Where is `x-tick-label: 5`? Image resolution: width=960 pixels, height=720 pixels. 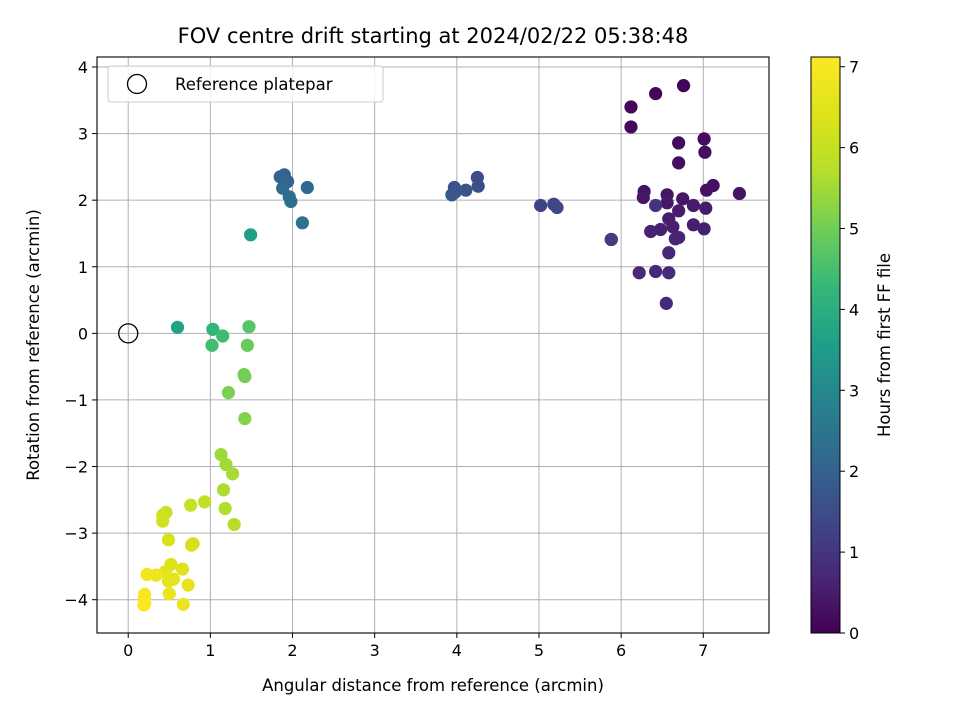 x-tick-label: 5 is located at coordinates (539, 650).